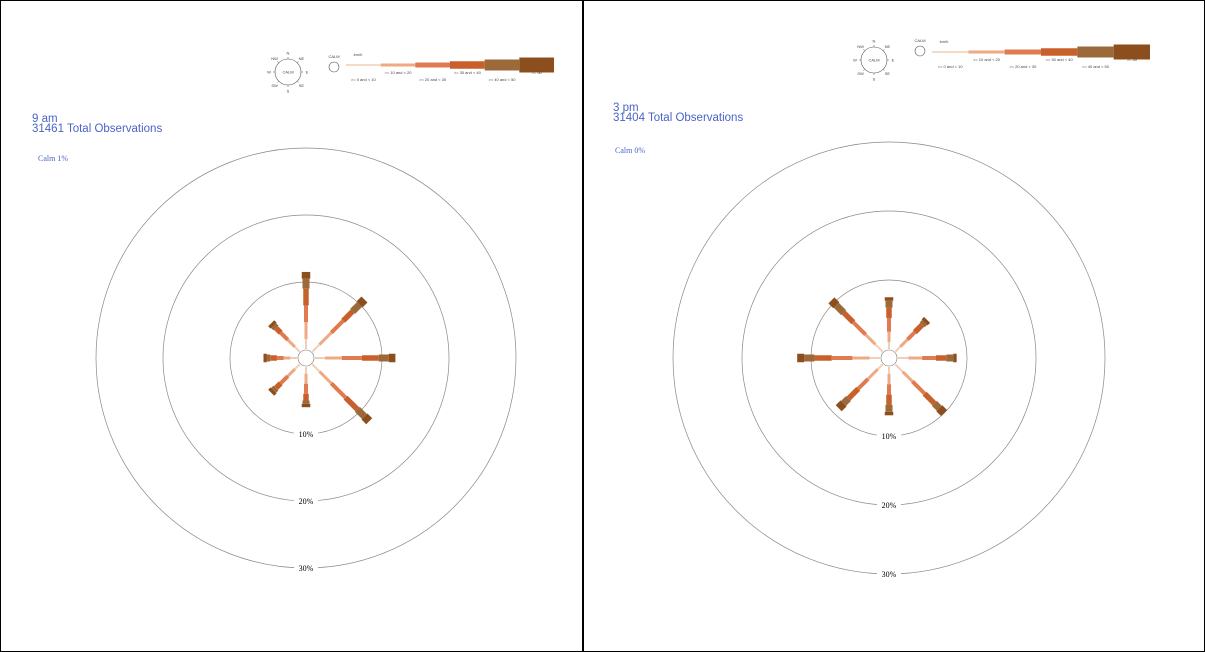 Image resolution: width=1205 pixels, height=652 pixels. What do you see at coordinates (888, 46) in the screenshot?
I see `legend-compass-dir: NE` at bounding box center [888, 46].